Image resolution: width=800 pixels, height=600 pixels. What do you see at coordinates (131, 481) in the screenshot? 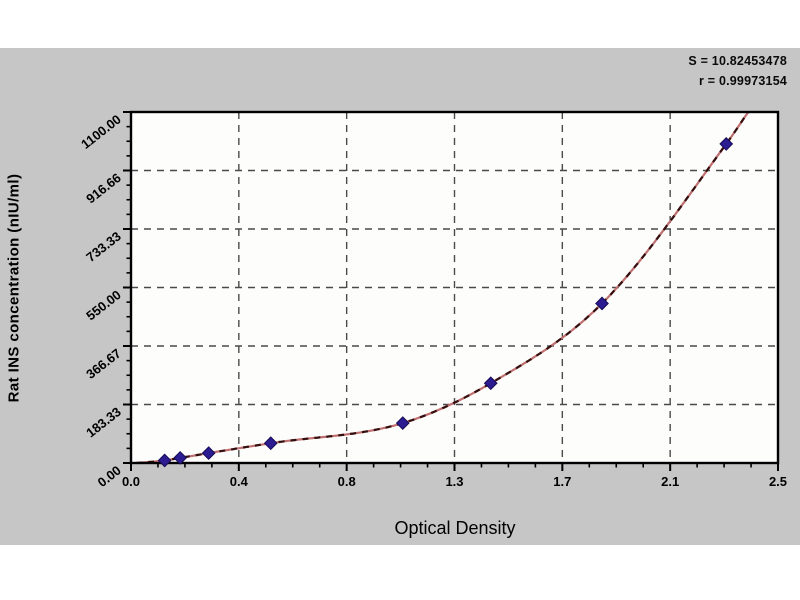
I see `x-tick-label: 0.0` at bounding box center [131, 481].